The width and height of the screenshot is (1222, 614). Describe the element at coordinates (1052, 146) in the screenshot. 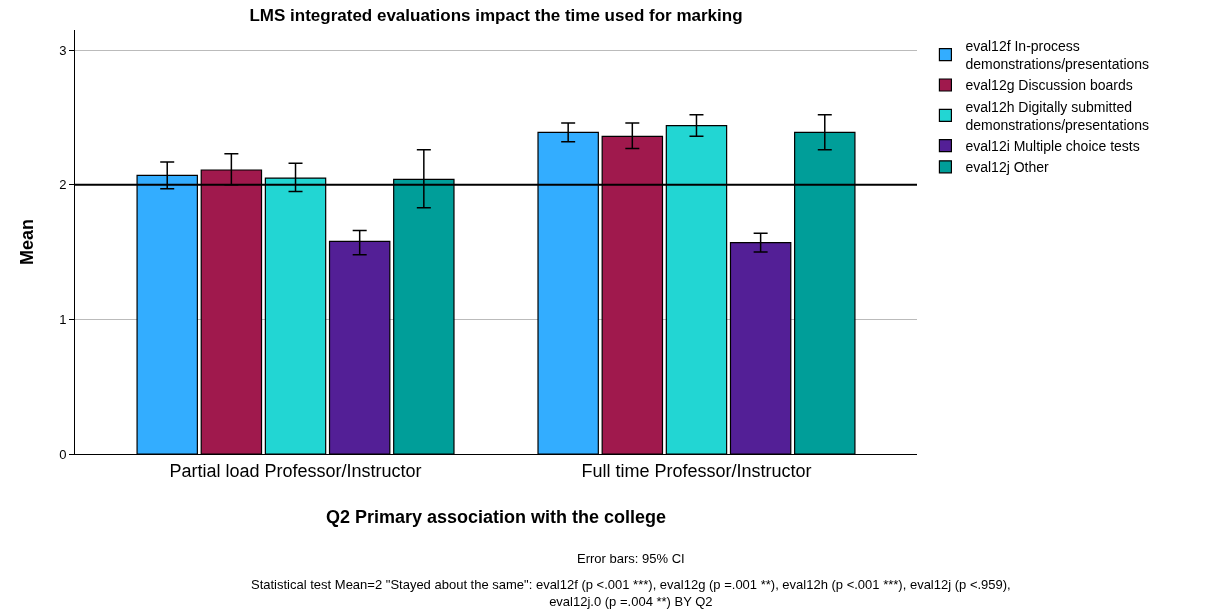

I see `legend-label: eval12i Multiple choice tests` at that location.